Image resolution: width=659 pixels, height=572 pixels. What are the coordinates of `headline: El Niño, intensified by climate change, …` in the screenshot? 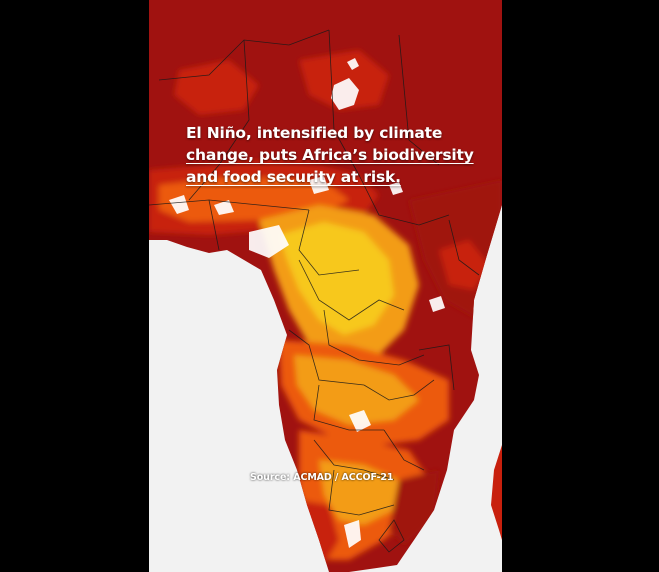 It's located at (336, 155).